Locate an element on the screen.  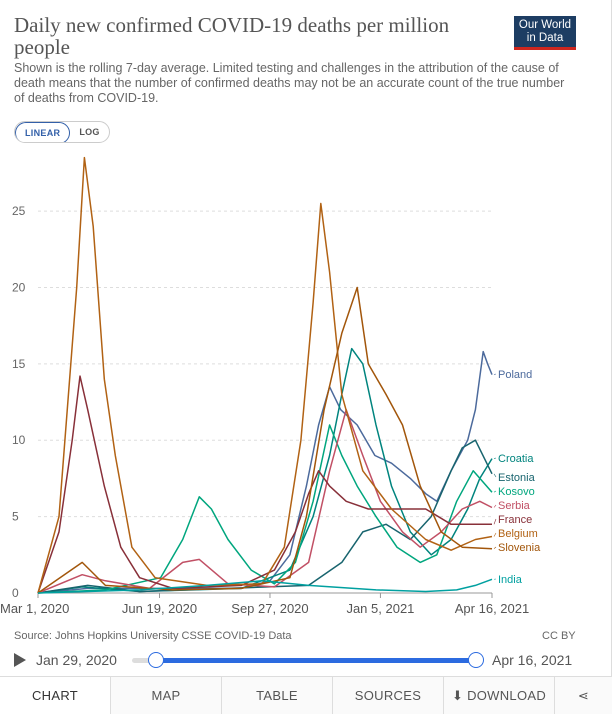
owid-logo: Our World in Data is located at coordinates (545, 33).